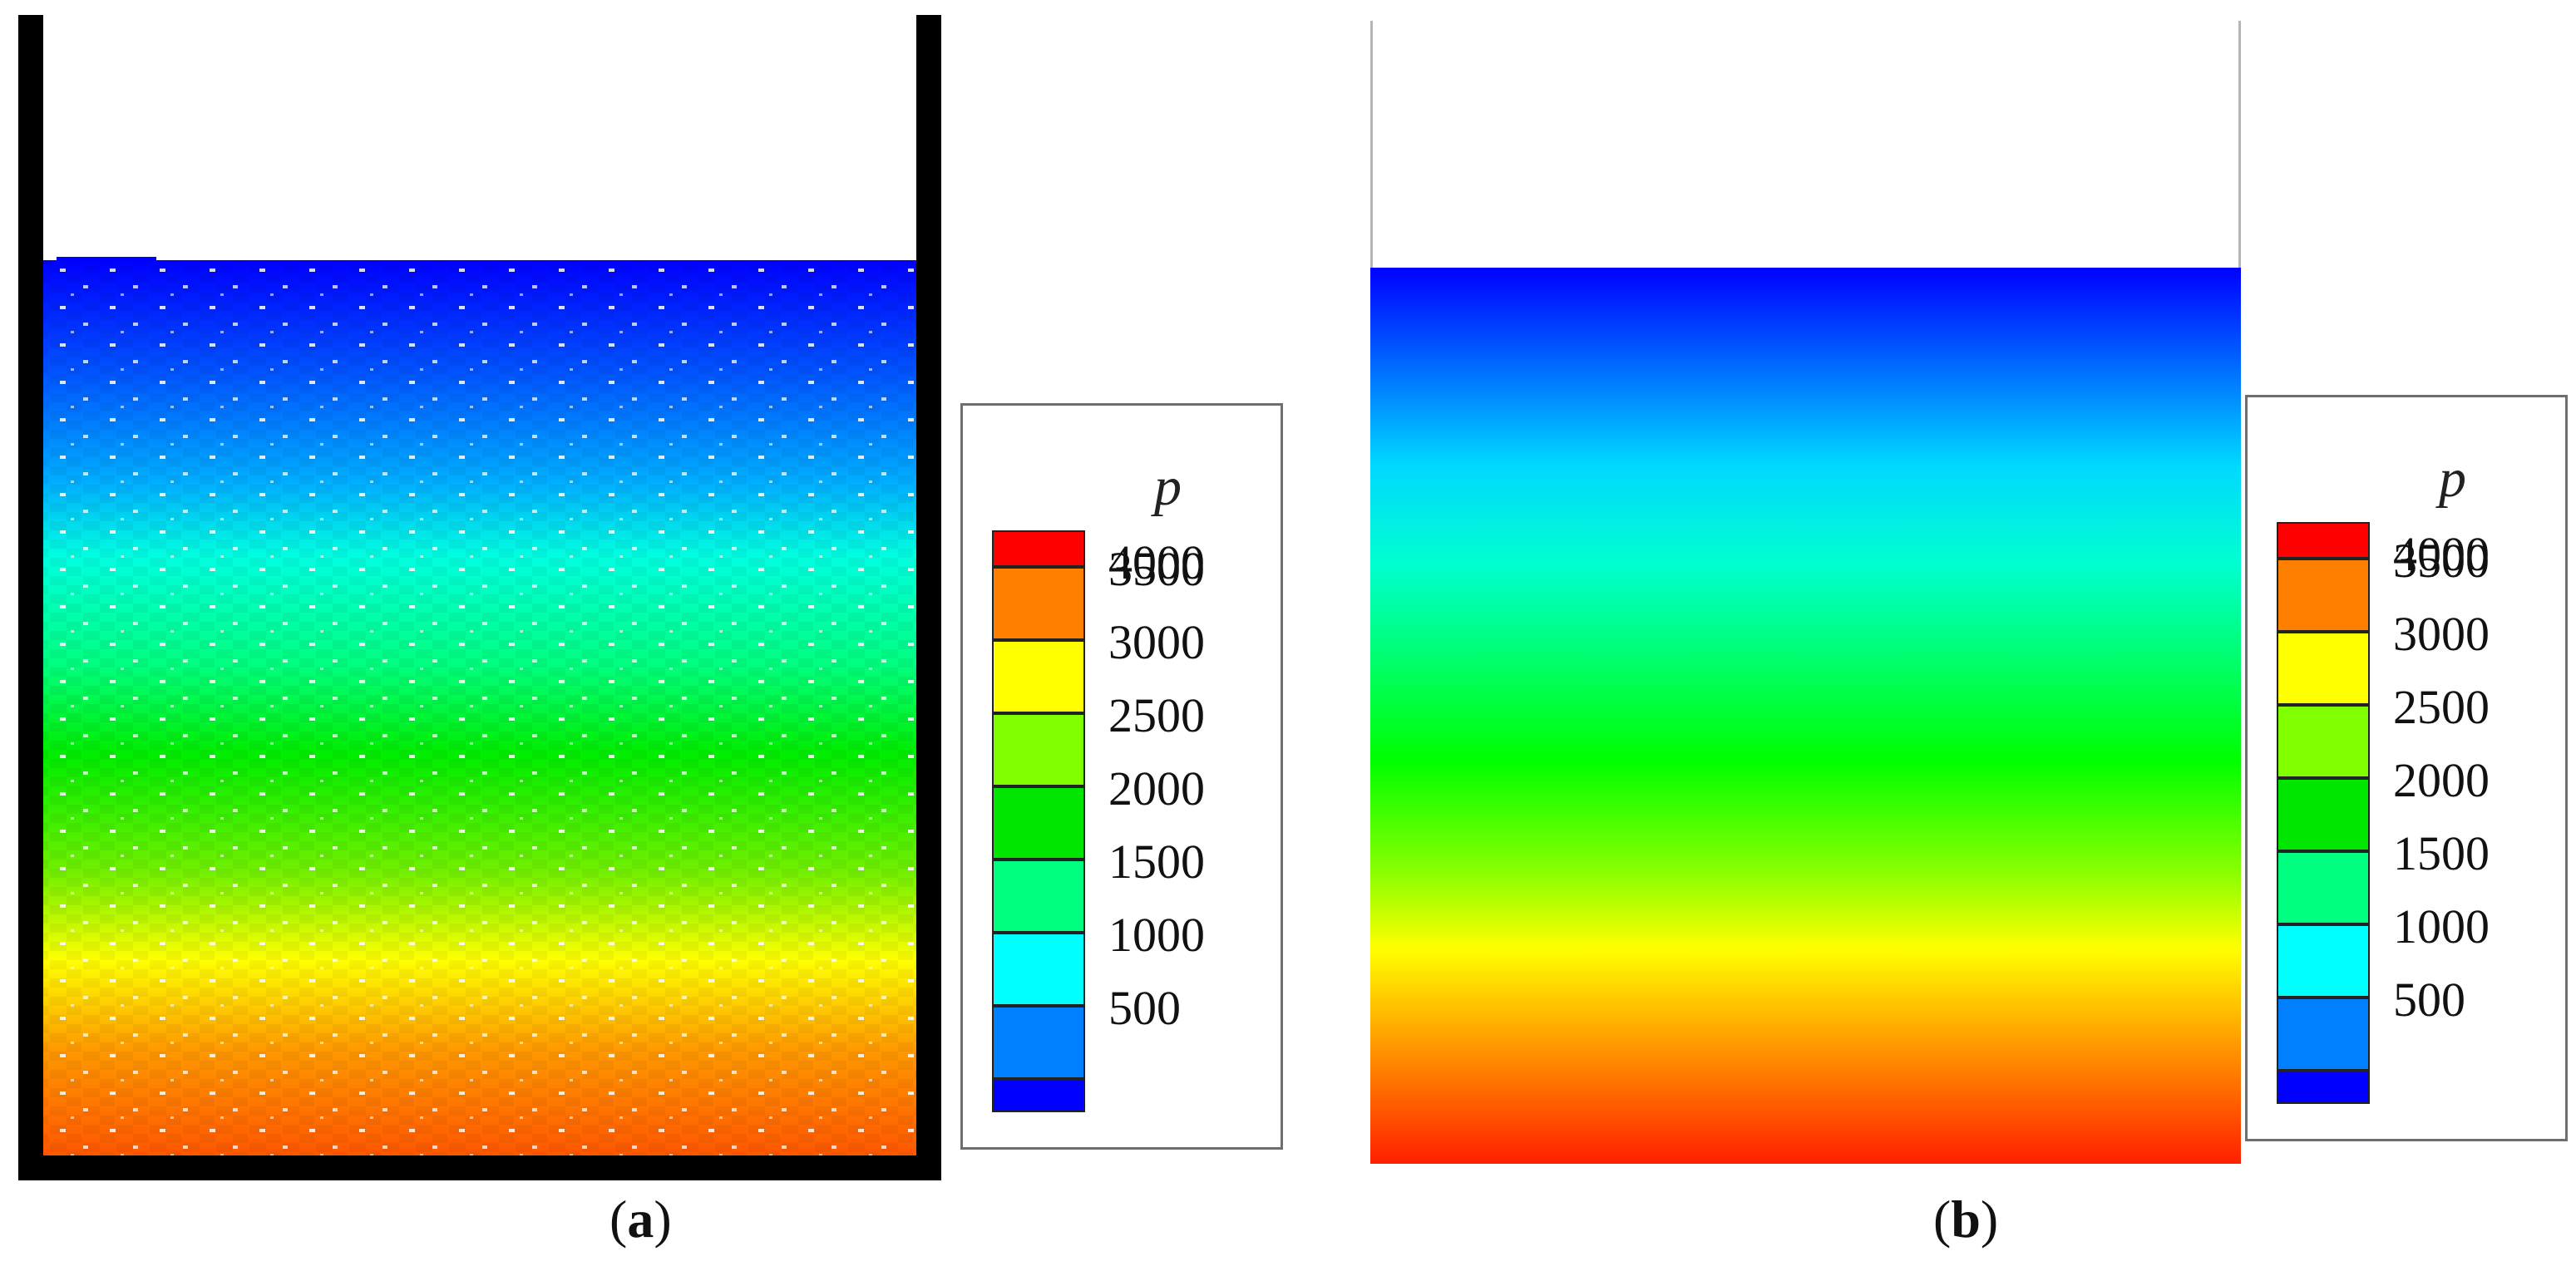  What do you see at coordinates (30, 597) in the screenshot?
I see `container-wall-left` at bounding box center [30, 597].